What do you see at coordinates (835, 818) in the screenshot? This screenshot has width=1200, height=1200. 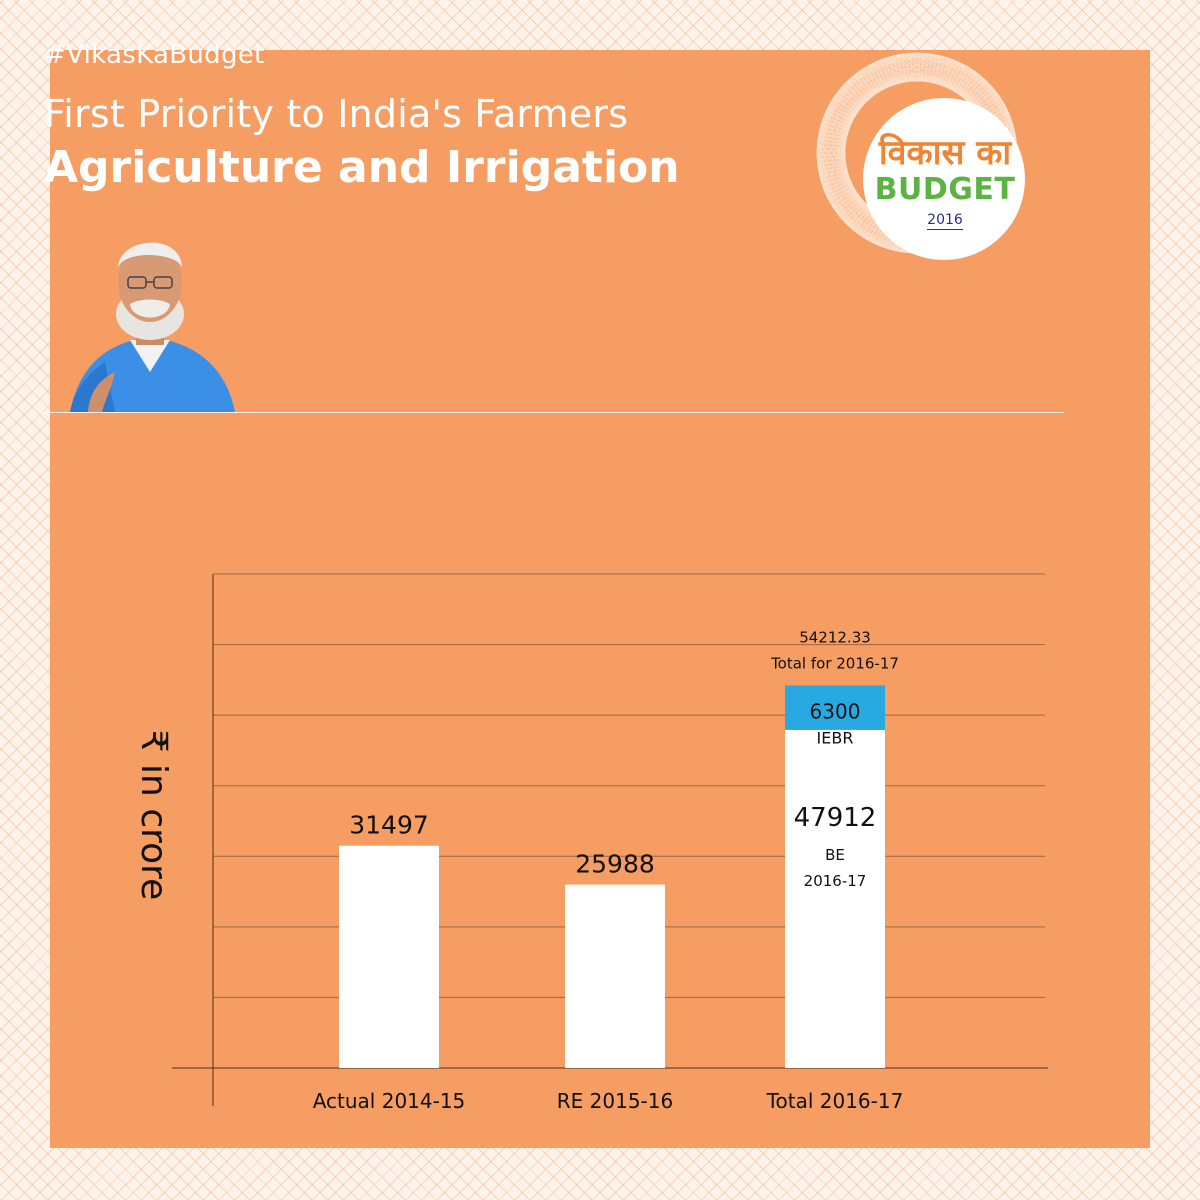 I see `data-label: 47912` at bounding box center [835, 818].